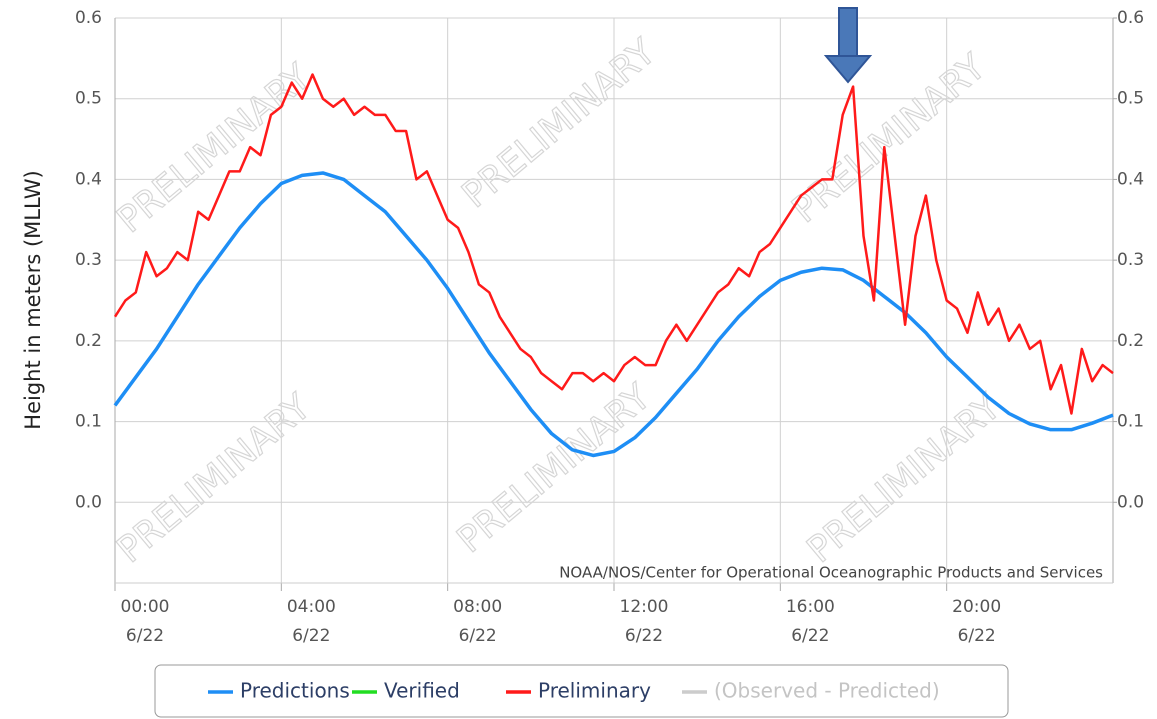 The image size is (1157, 719). Describe the element at coordinates (145, 607) in the screenshot. I see `x-tick-label: 00:00` at that location.